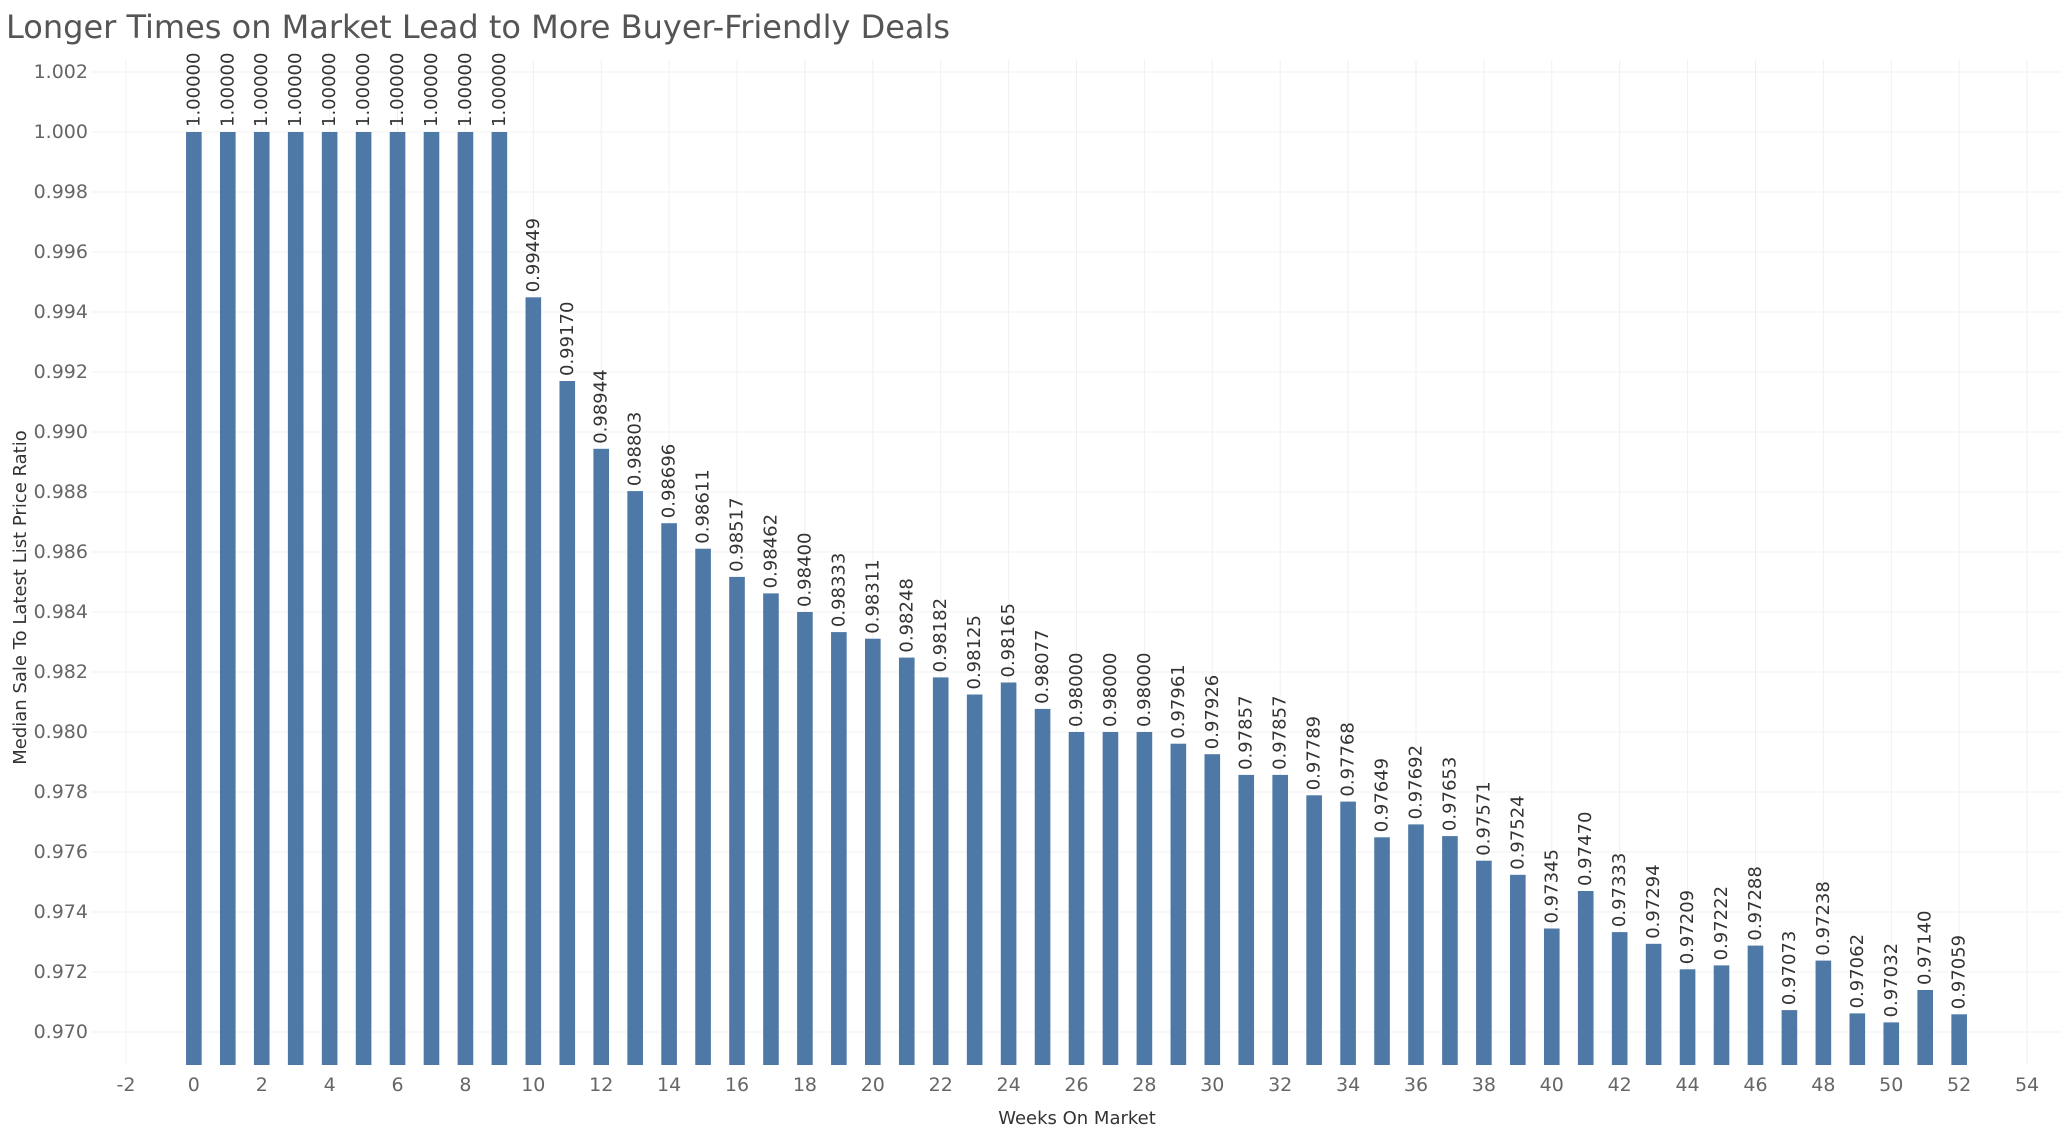  What do you see at coordinates (1620, 1085) in the screenshot?
I see `x-tick-label: 42` at bounding box center [1620, 1085].